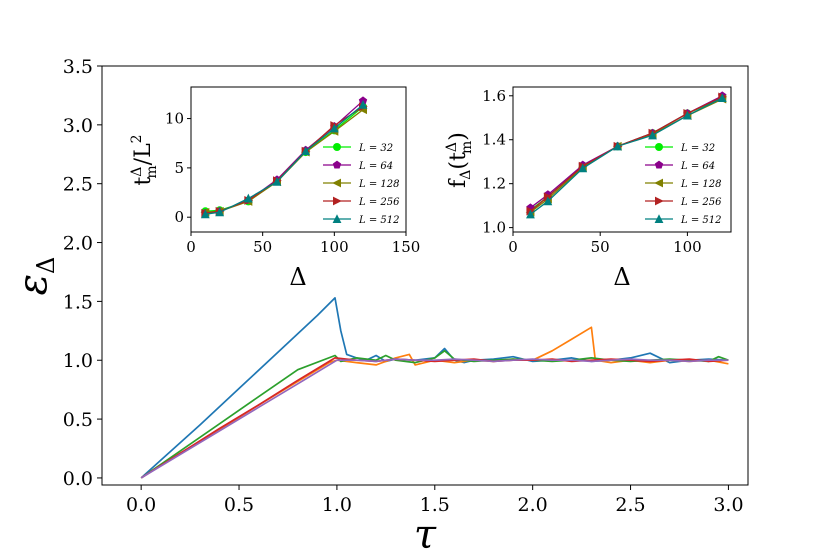  I want to click on main-y-tick-label: 2.0, so click(78, 244).